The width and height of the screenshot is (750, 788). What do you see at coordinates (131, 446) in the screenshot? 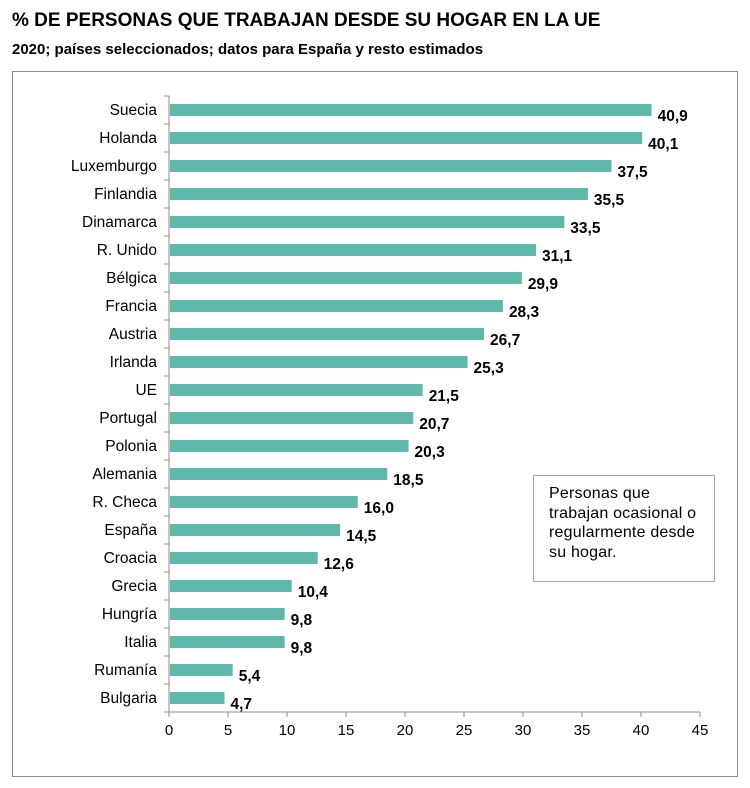
I see `category-label: Polonia` at bounding box center [131, 446].